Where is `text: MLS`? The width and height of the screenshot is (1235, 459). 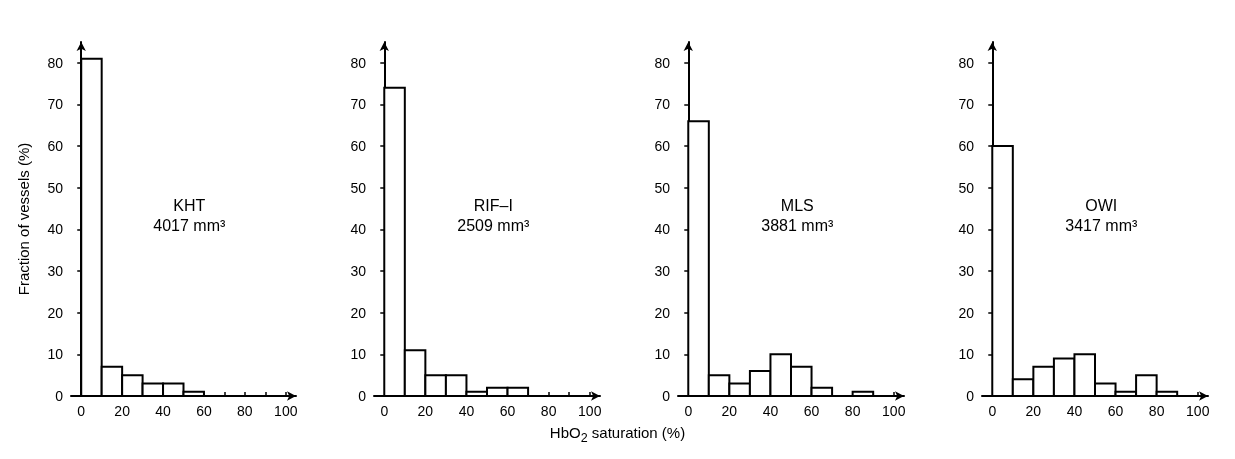
text: MLS is located at coordinates (797, 206).